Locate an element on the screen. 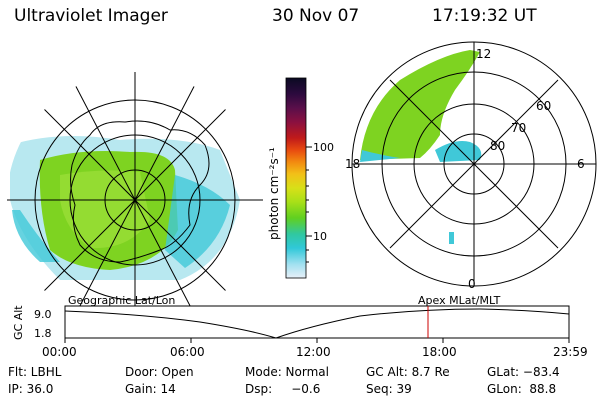 Image resolution: width=600 pixels, height=400 pixels. info-dsp: Dsp: −0.6 is located at coordinates (282, 389).